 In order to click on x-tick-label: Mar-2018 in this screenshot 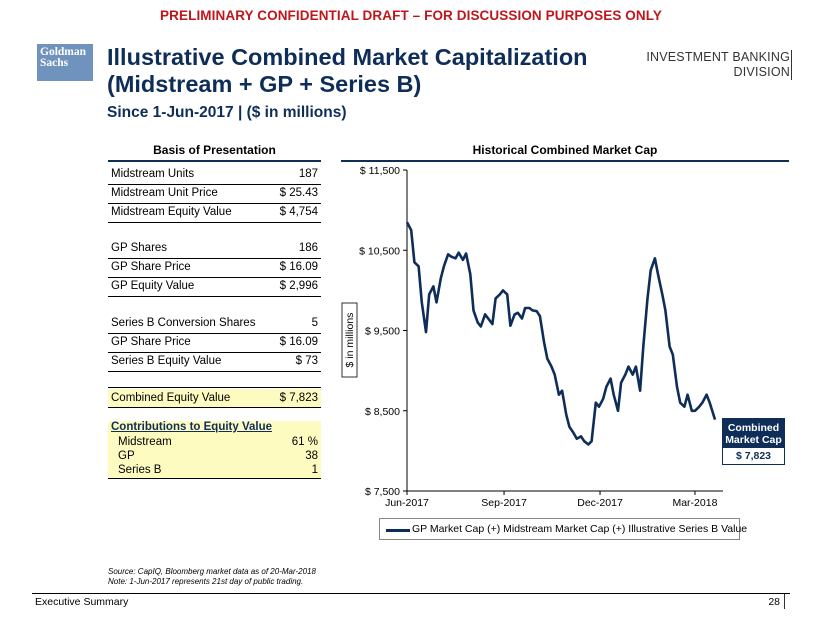, I will do `click(694, 503)`.